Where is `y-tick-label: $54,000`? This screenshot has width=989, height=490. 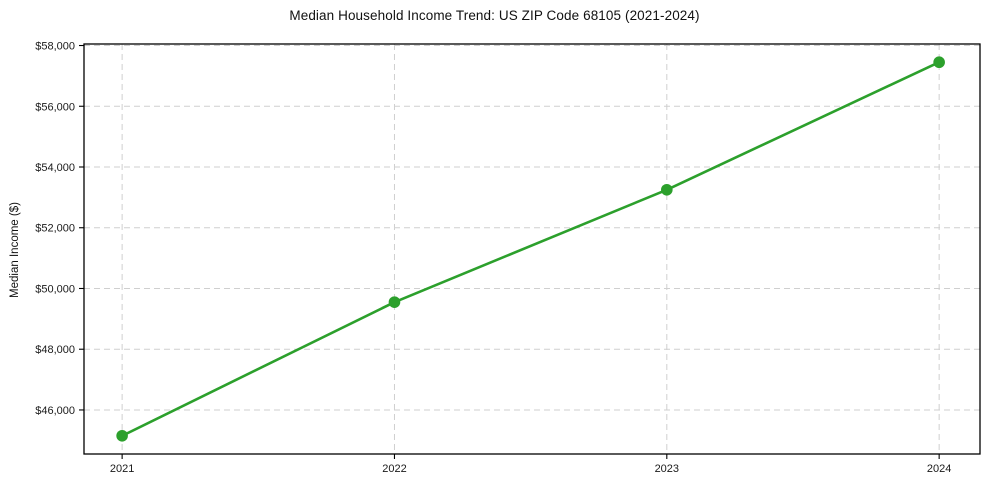
y-tick-label: $54,000 is located at coordinates (55, 168).